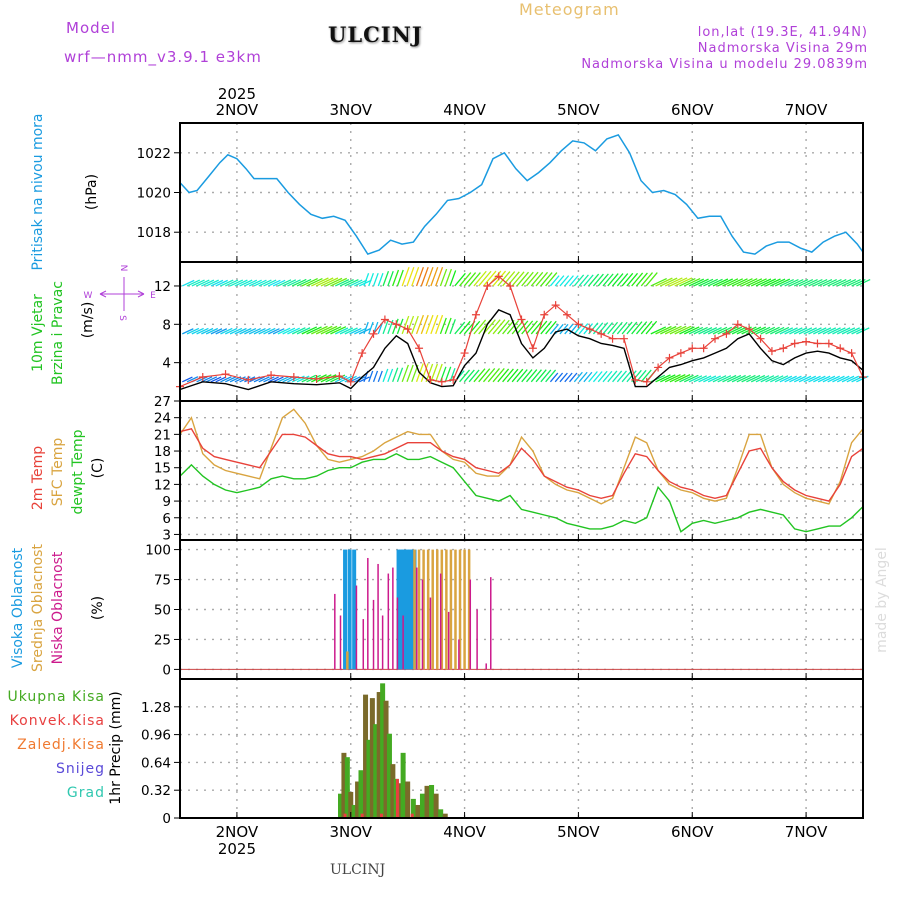 Image resolution: width=900 pixels, height=900 pixels. I want to click on temp-axis-label-3: dewpt Temp, so click(78, 471).